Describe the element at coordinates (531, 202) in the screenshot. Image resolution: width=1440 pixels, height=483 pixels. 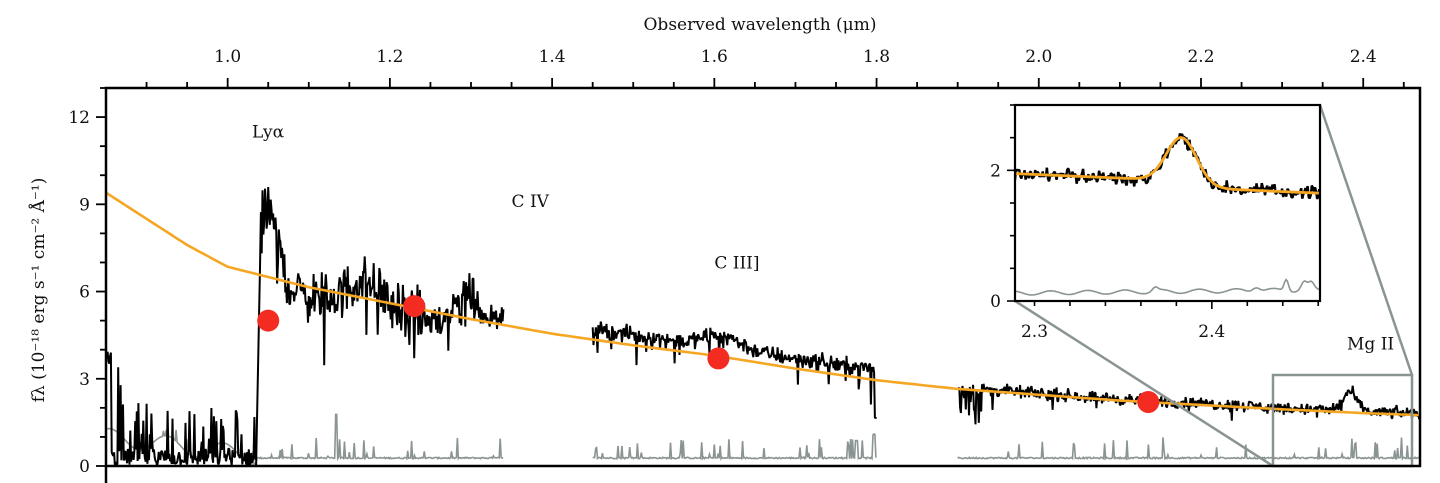
I see `emission-line-label: C IV` at that location.